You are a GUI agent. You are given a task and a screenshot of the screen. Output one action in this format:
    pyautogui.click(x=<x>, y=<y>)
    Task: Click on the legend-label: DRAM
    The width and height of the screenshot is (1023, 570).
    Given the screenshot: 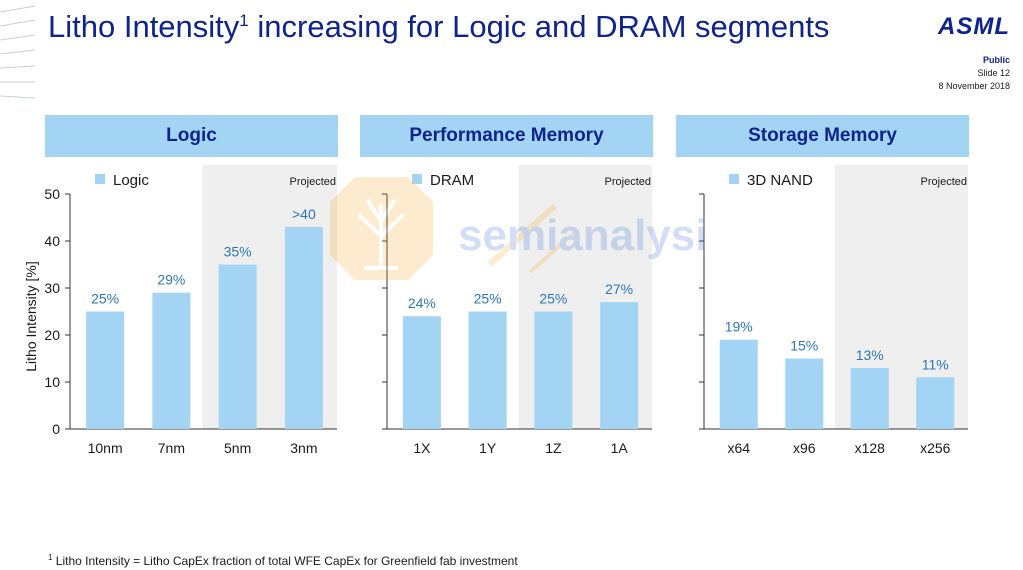 What is the action you would take?
    pyautogui.click(x=452, y=180)
    